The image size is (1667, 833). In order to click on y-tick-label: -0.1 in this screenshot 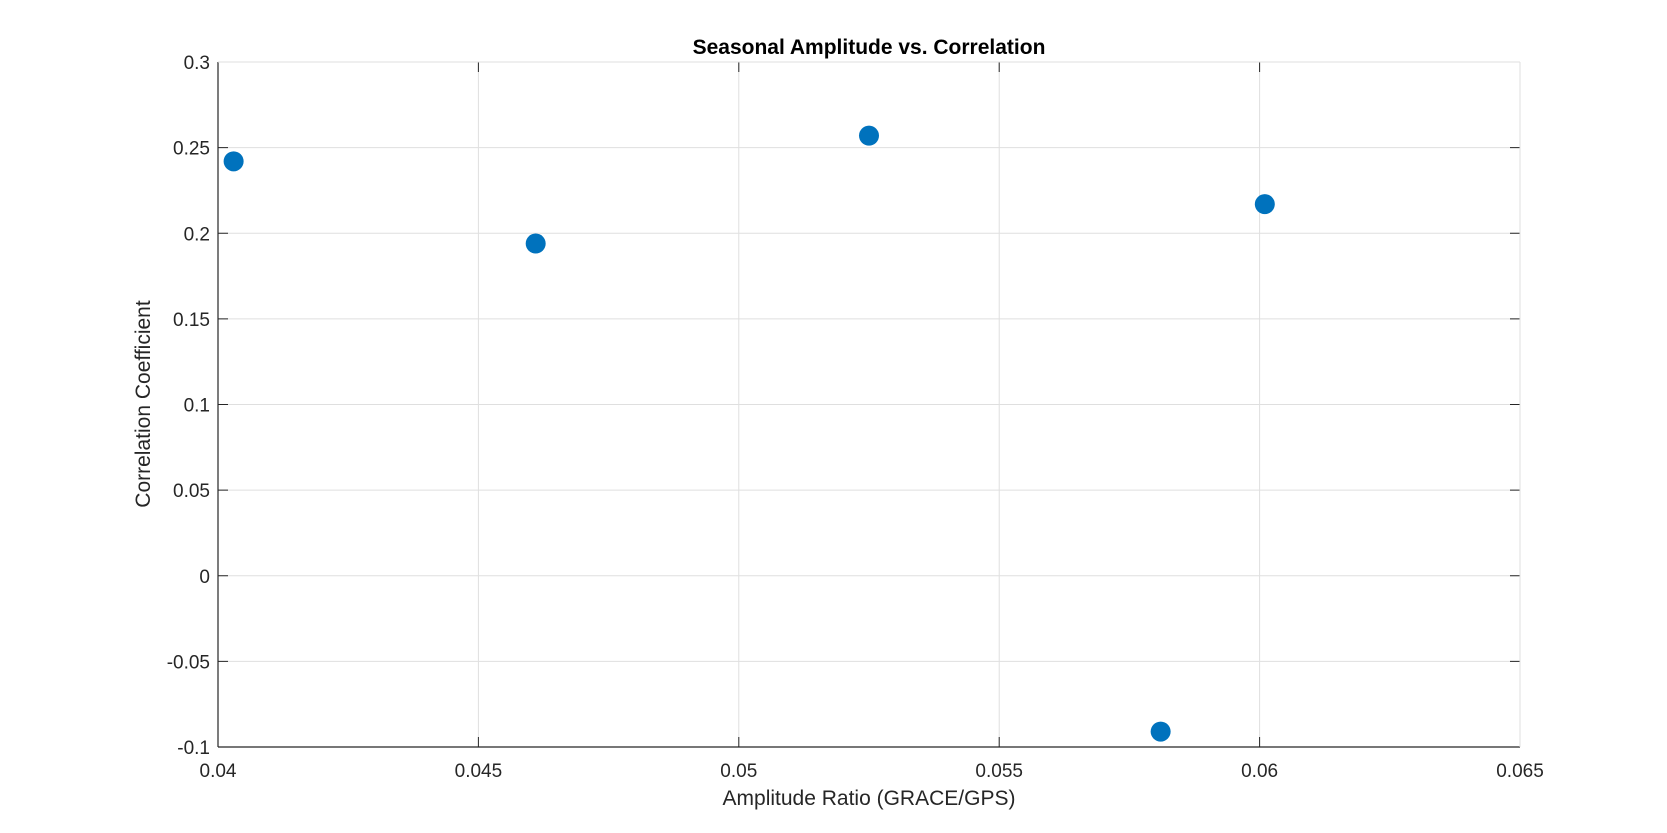, I will do `click(193, 748)`.